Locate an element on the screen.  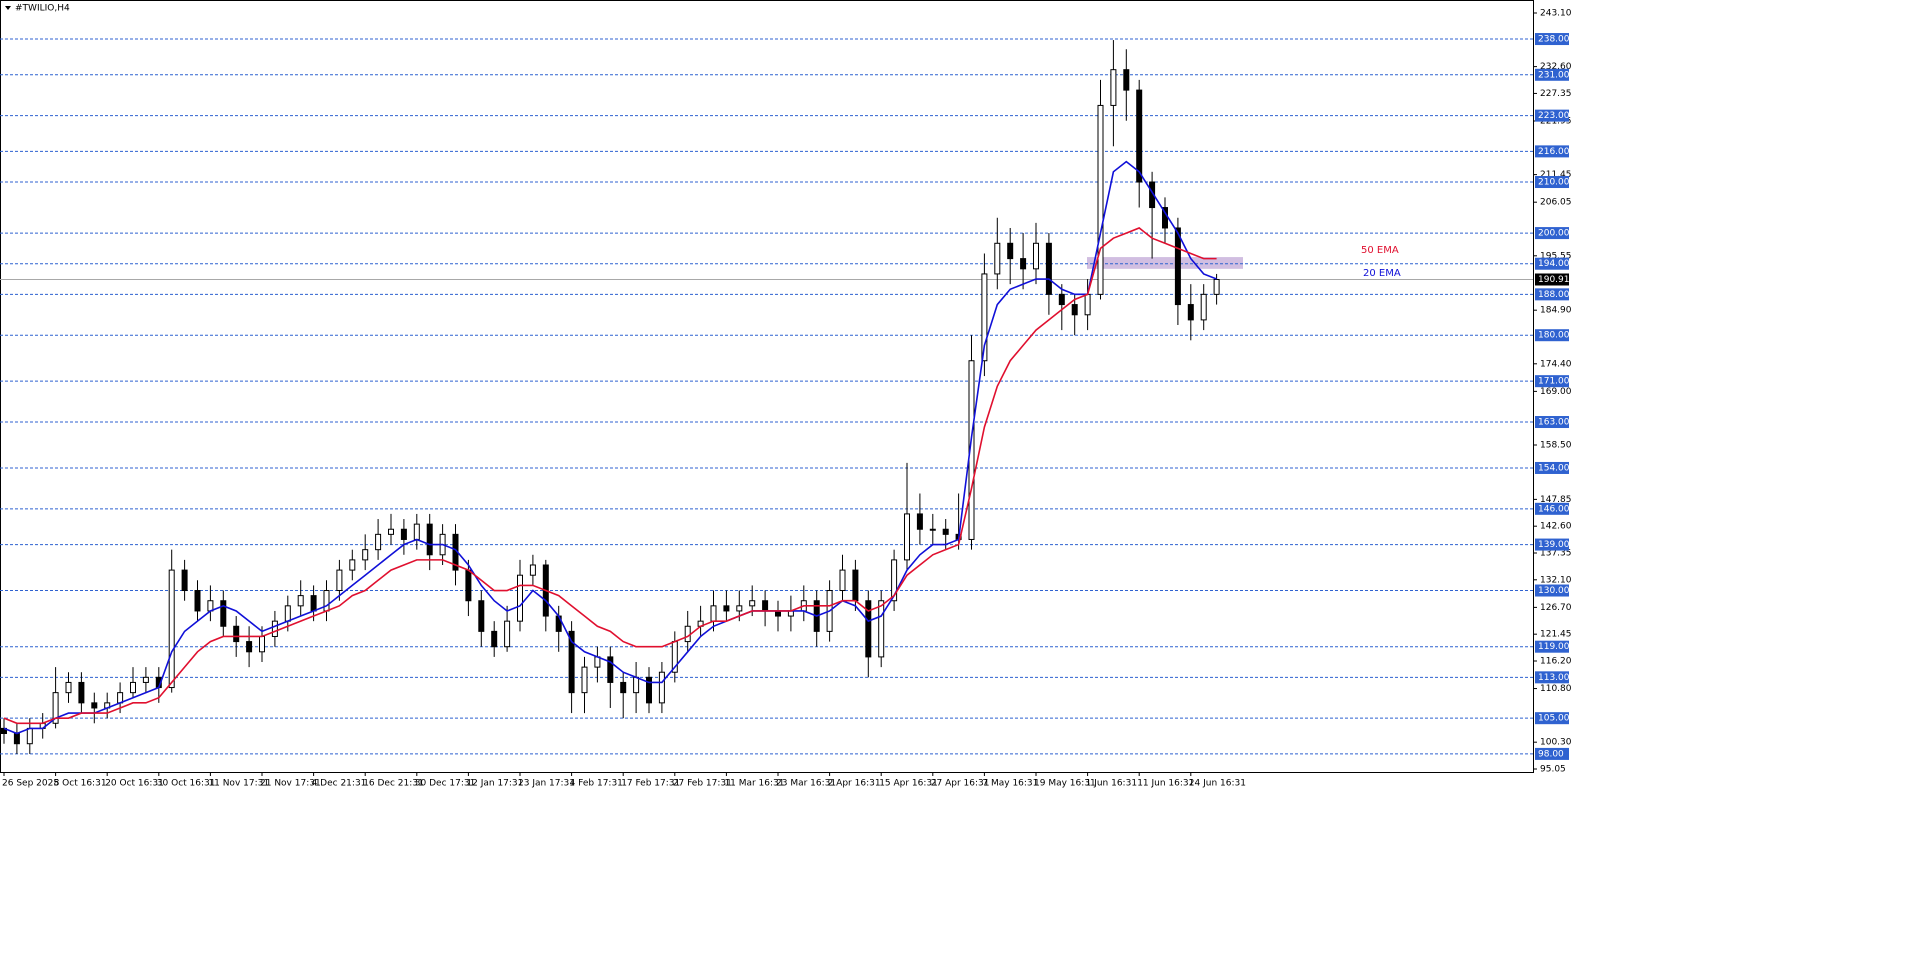
x-tick-label: 11 Nov 17:31 is located at coordinates (238, 784).